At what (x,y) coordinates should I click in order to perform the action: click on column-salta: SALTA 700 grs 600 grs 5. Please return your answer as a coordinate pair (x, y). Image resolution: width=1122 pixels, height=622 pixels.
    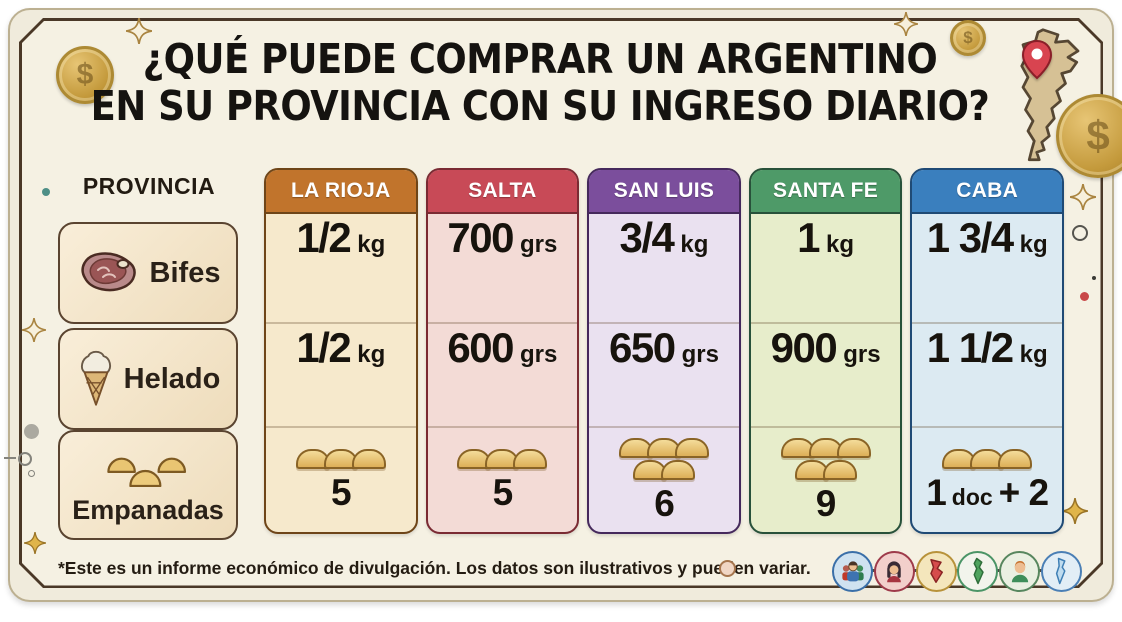
    Looking at the image, I should click on (502, 351).